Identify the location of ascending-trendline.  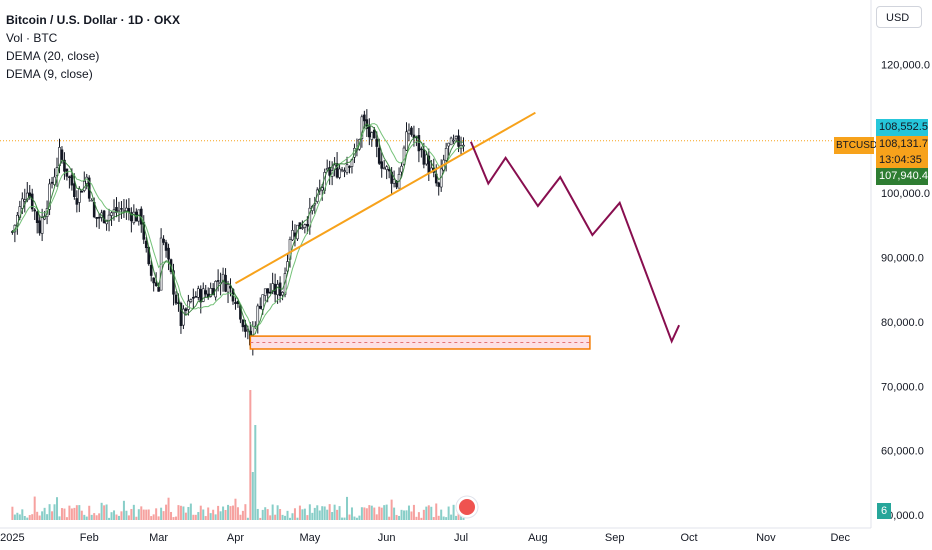
(385, 198).